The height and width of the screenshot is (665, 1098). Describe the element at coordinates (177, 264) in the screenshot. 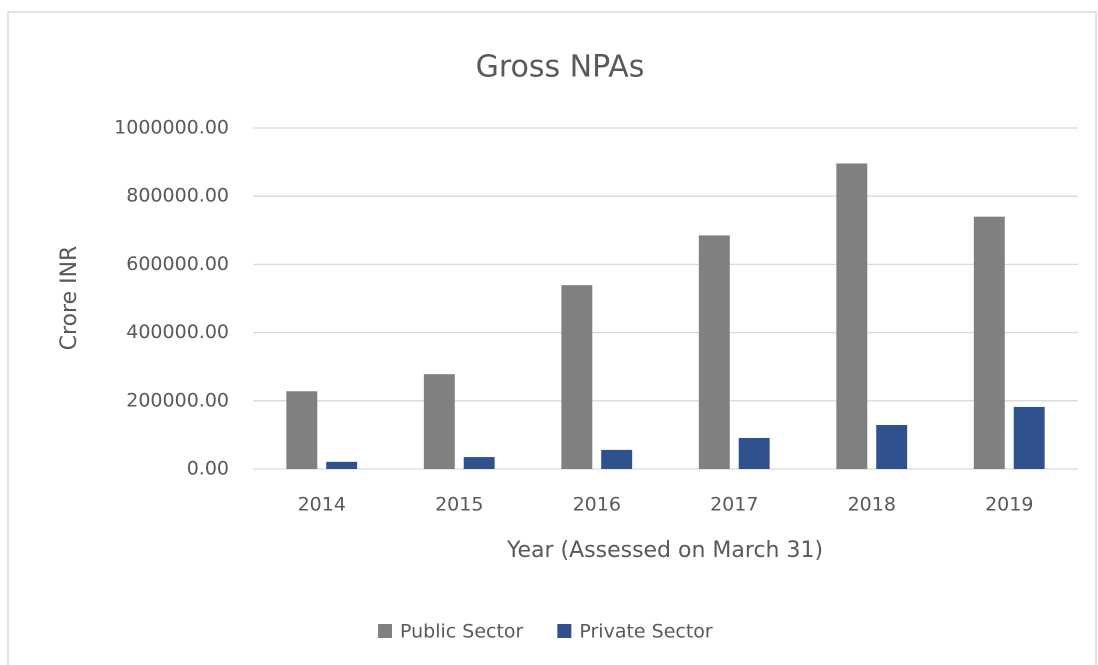

I see `y-tick-label: 600000.00` at that location.